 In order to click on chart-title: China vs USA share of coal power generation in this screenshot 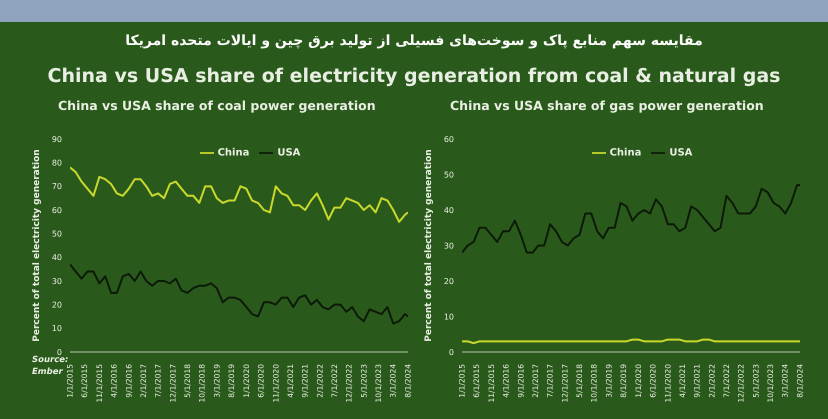, I will do `click(217, 106)`.